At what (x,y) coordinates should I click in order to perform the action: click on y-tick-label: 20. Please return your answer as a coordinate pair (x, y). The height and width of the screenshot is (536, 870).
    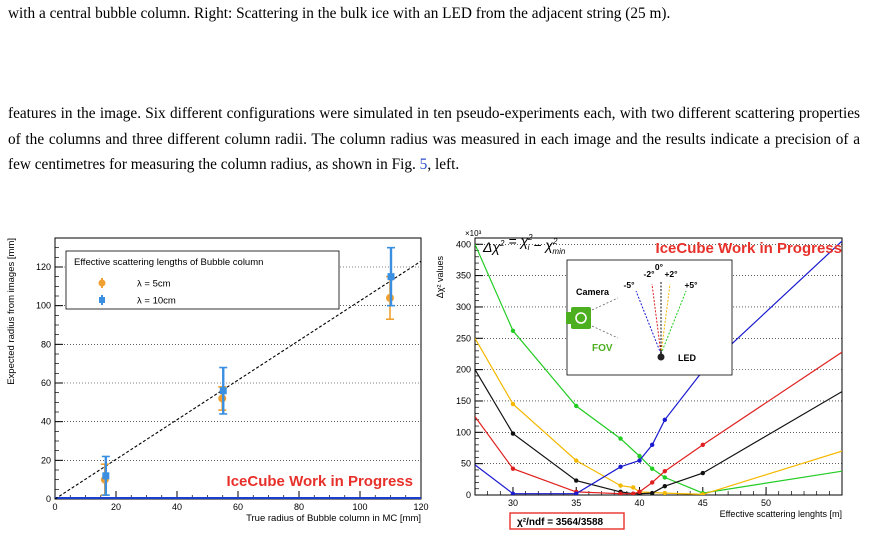
    Looking at the image, I should click on (46, 460).